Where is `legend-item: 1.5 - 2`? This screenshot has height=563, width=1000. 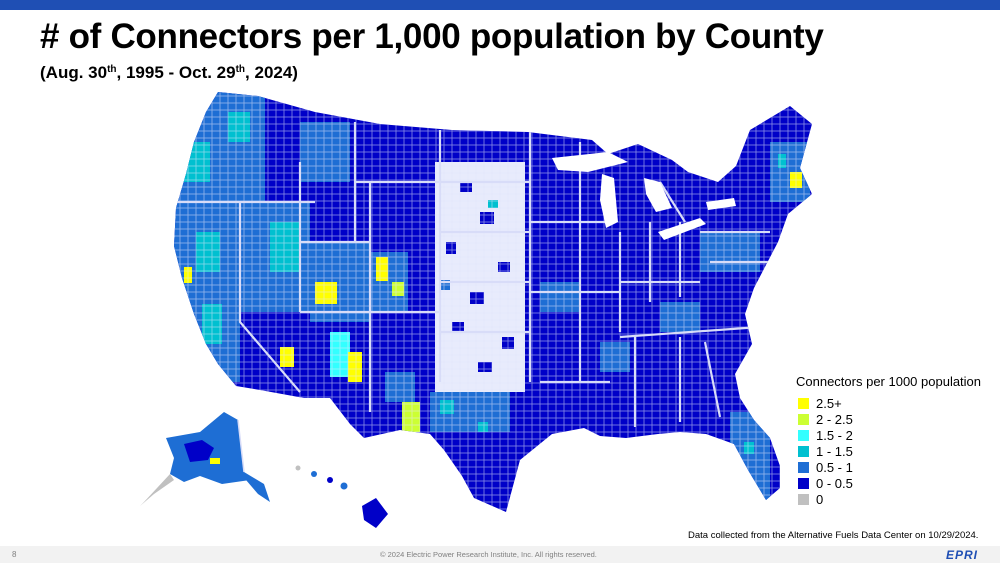 legend-item: 1.5 - 2 is located at coordinates (897, 435).